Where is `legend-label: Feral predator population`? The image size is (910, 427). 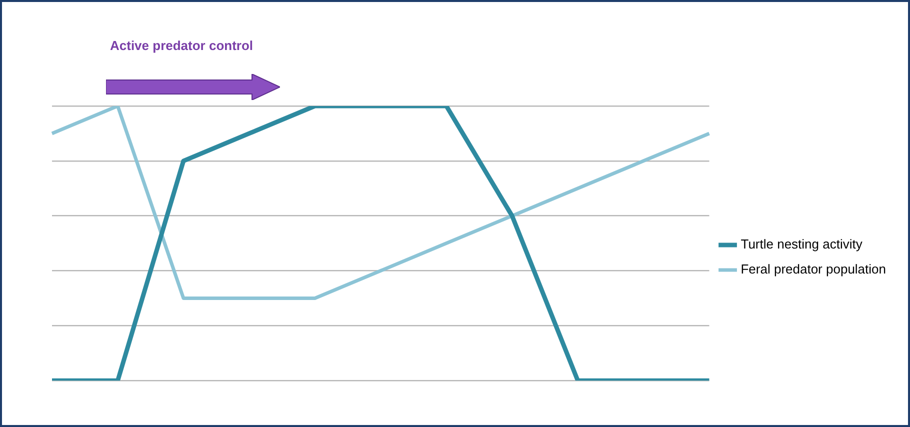
legend-label: Feral predator population is located at coordinates (813, 269).